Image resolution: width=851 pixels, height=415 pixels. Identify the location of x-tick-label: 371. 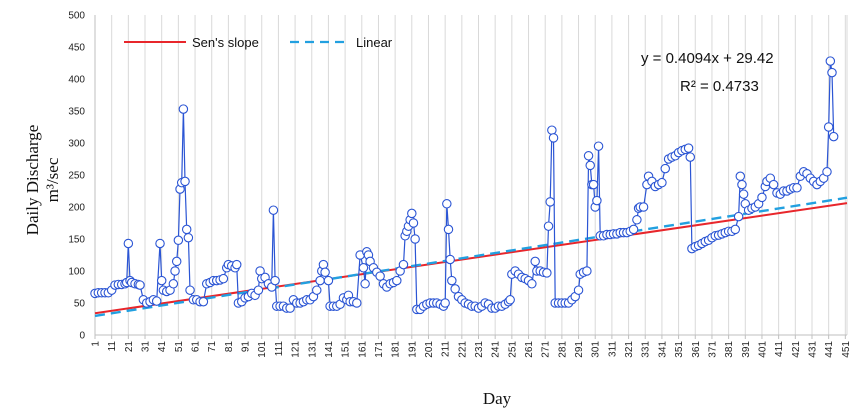
(712, 349).